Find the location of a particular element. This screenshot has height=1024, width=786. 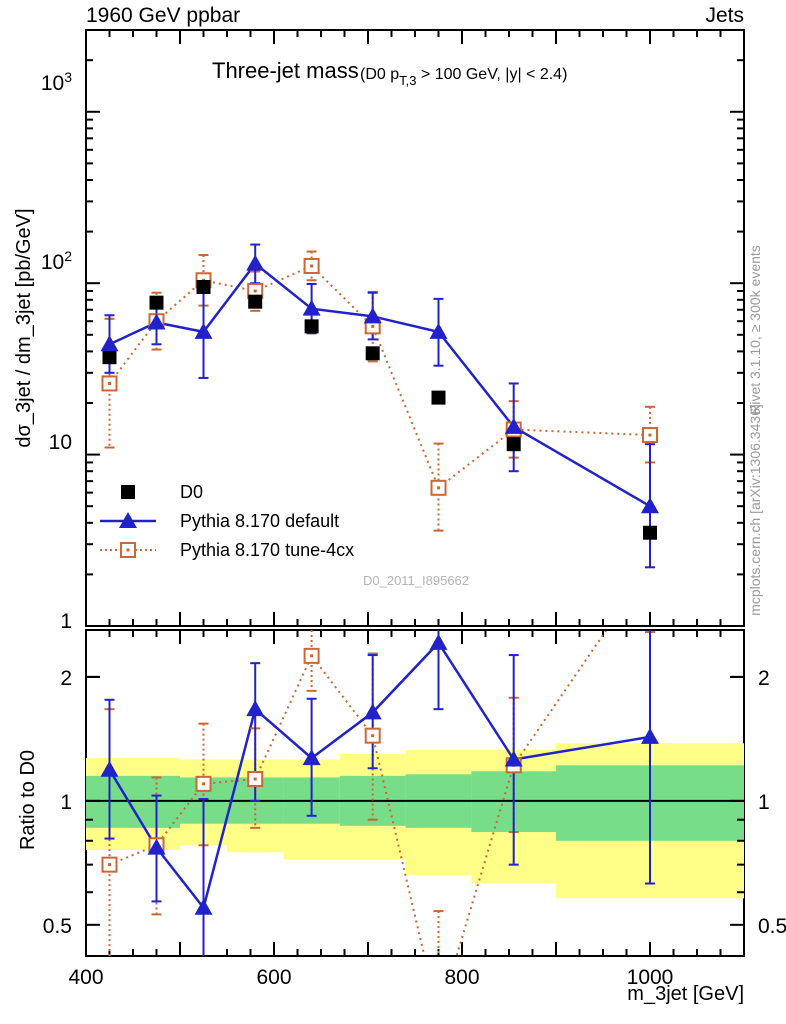

main-y-tick-100: 10² is located at coordinates (56, 261).